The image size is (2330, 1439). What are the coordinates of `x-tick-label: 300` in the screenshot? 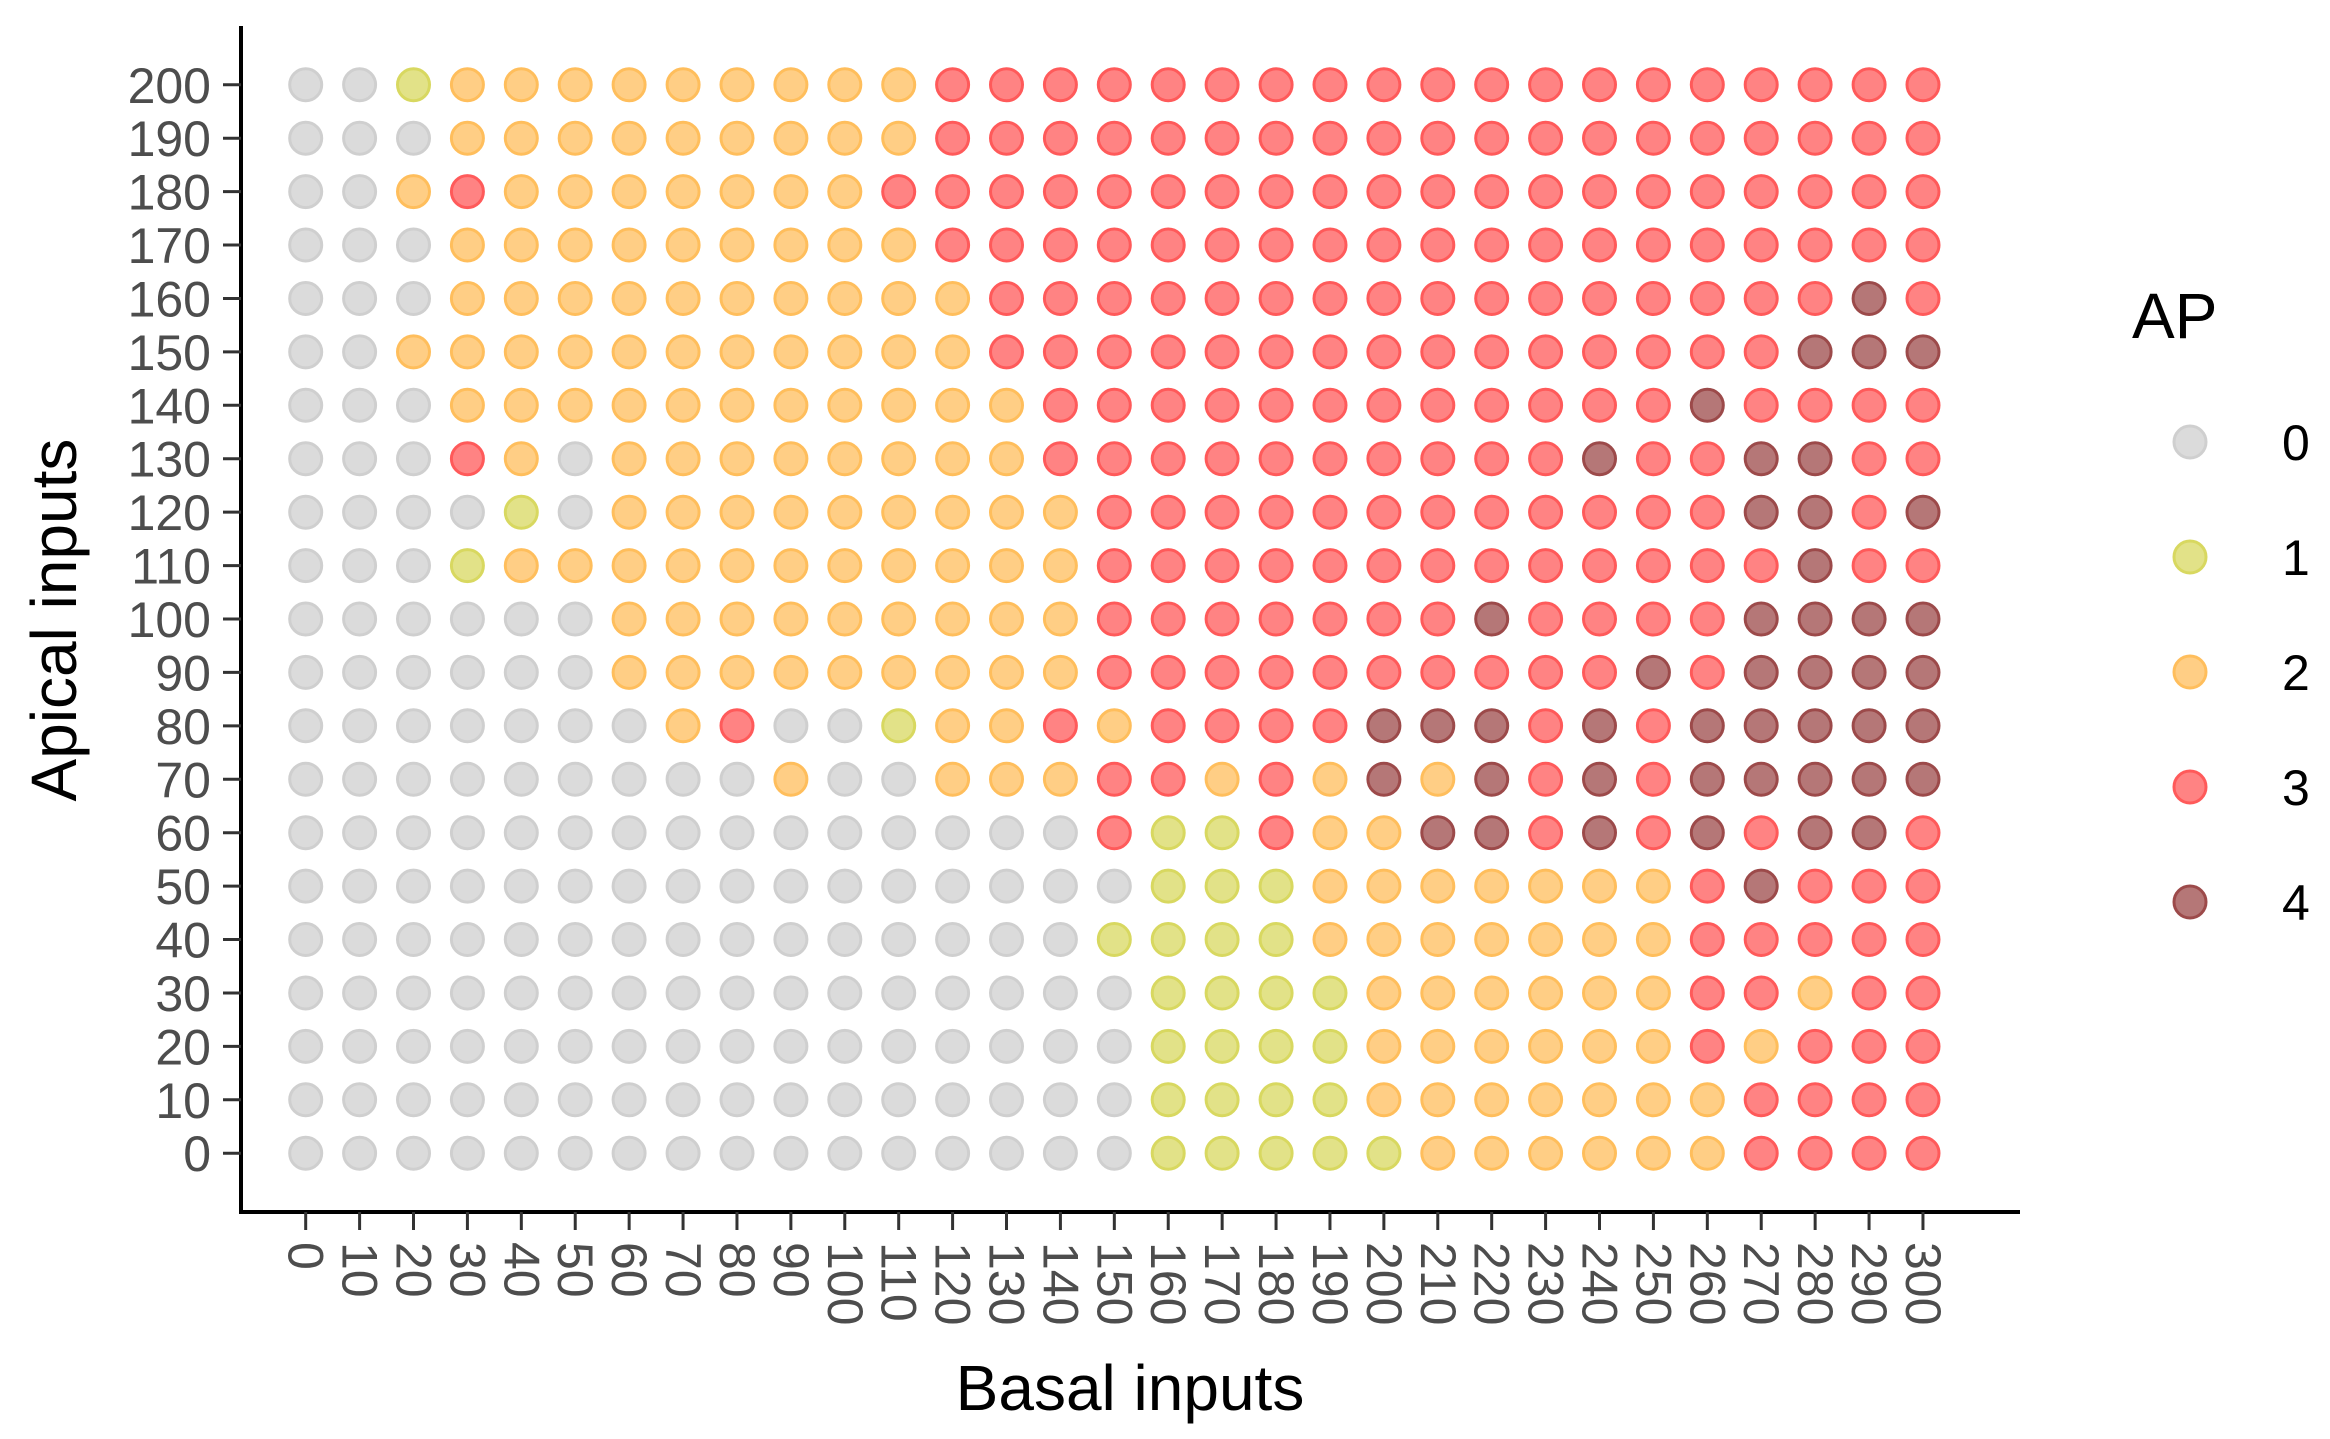 It's located at (1923, 1283).